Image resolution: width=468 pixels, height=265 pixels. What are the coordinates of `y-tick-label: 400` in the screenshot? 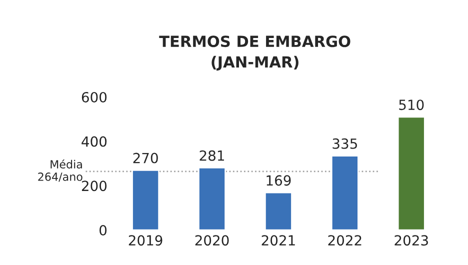 It's located at (94, 141).